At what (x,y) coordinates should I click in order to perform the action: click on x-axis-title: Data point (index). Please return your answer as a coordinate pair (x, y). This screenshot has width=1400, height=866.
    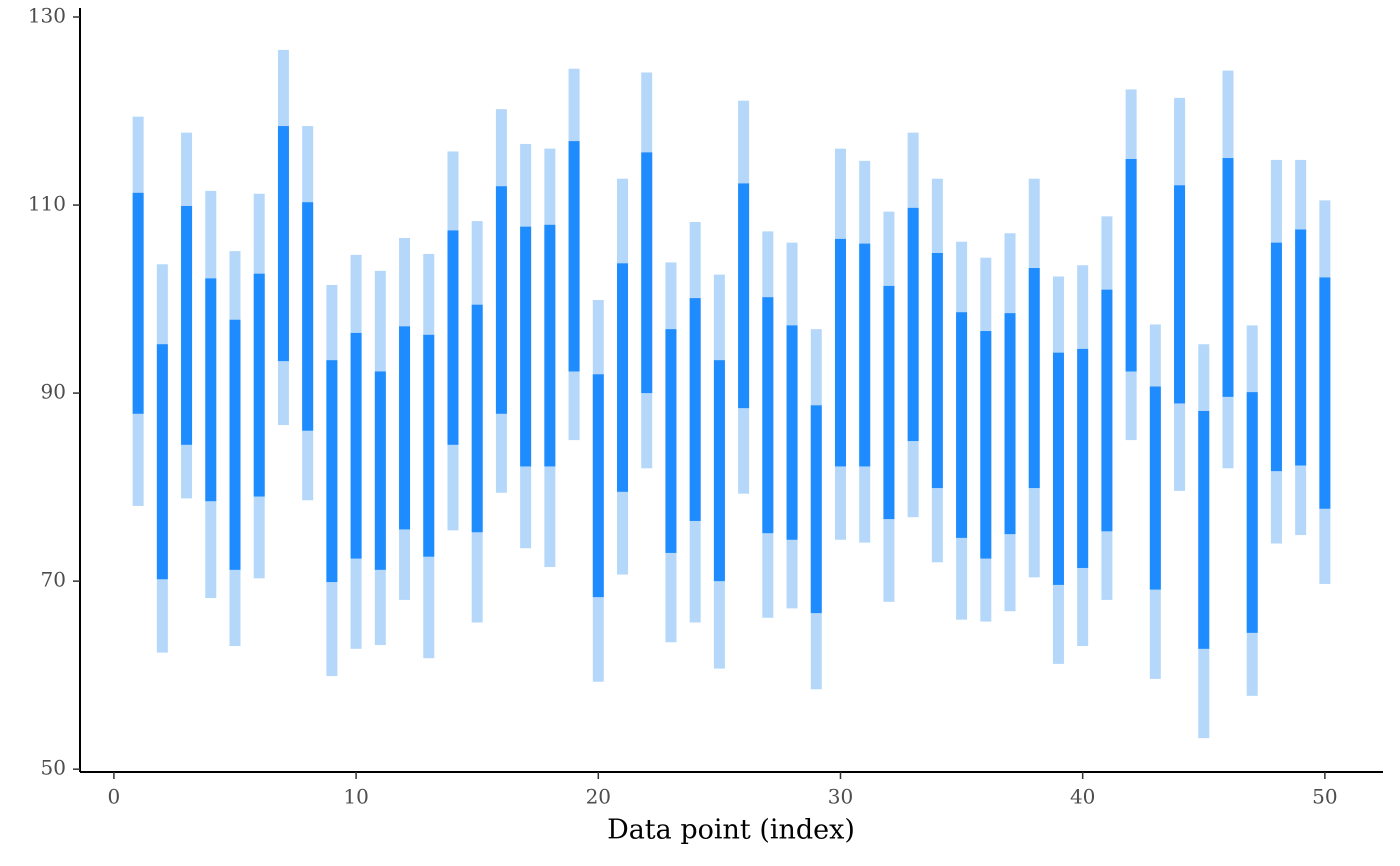
    Looking at the image, I should click on (731, 830).